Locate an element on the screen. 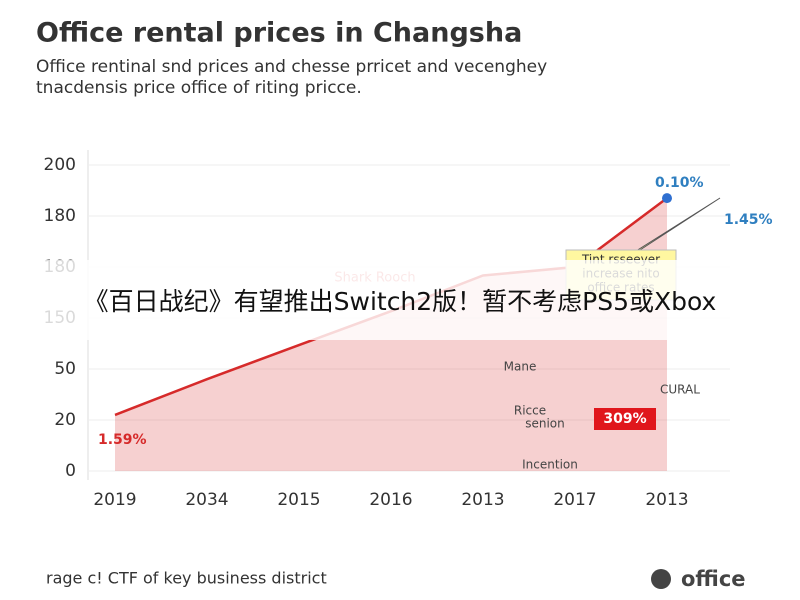  badge is located at coordinates (625, 419).